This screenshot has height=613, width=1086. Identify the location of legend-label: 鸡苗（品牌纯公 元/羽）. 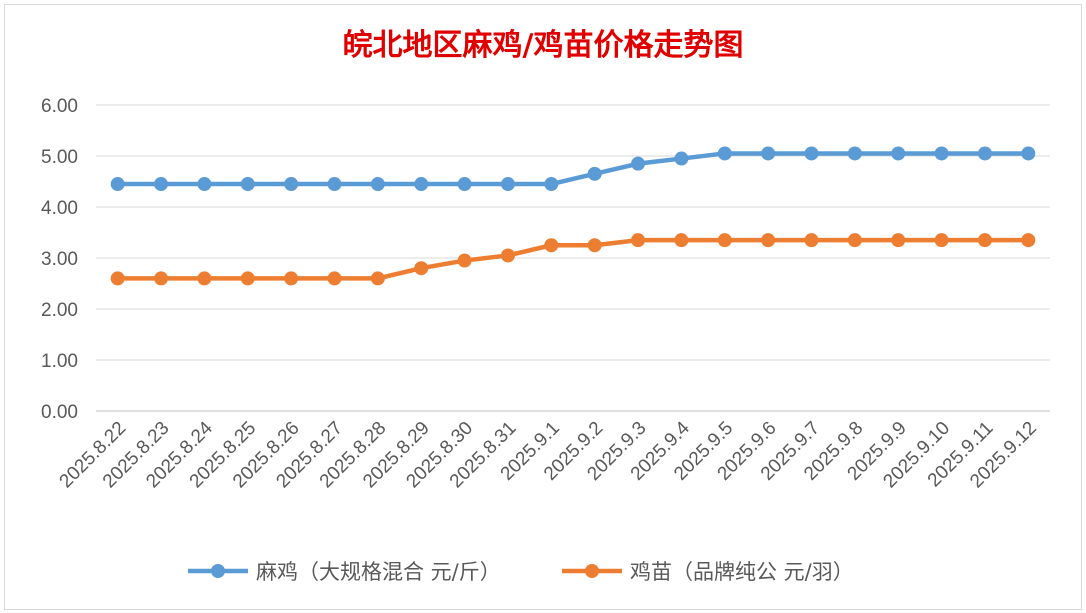
(742, 572).